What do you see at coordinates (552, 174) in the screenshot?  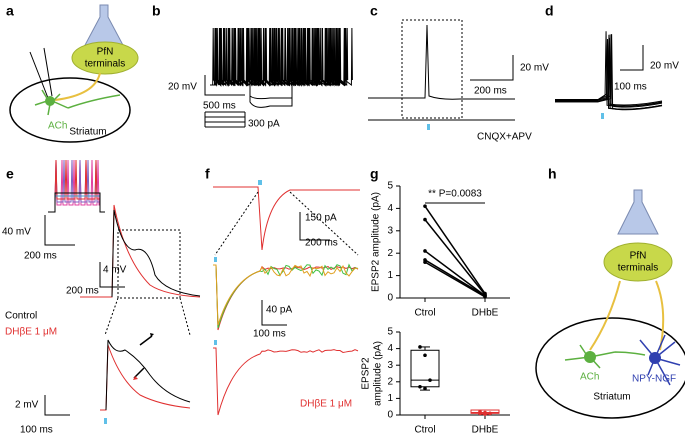 I see `panel-label: h` at bounding box center [552, 174].